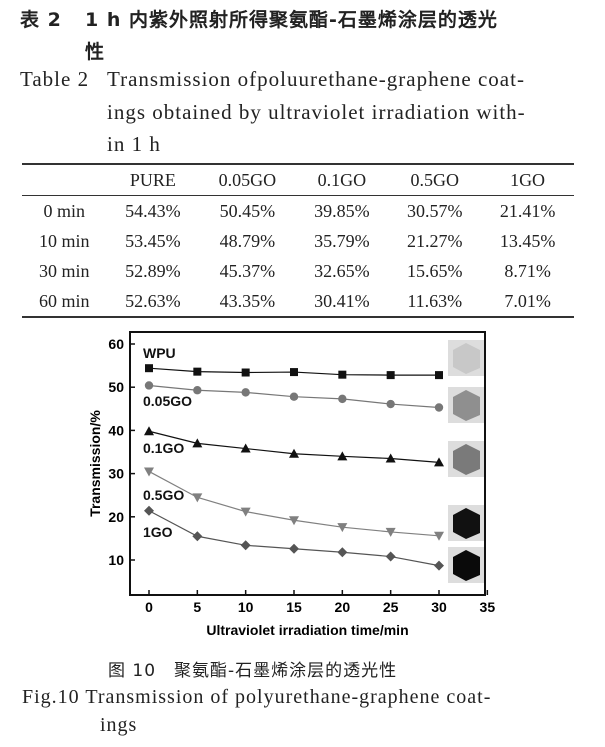 The height and width of the screenshot is (747, 605). Describe the element at coordinates (247, 179) in the screenshot. I see `header-cell: 0.05GO` at that location.